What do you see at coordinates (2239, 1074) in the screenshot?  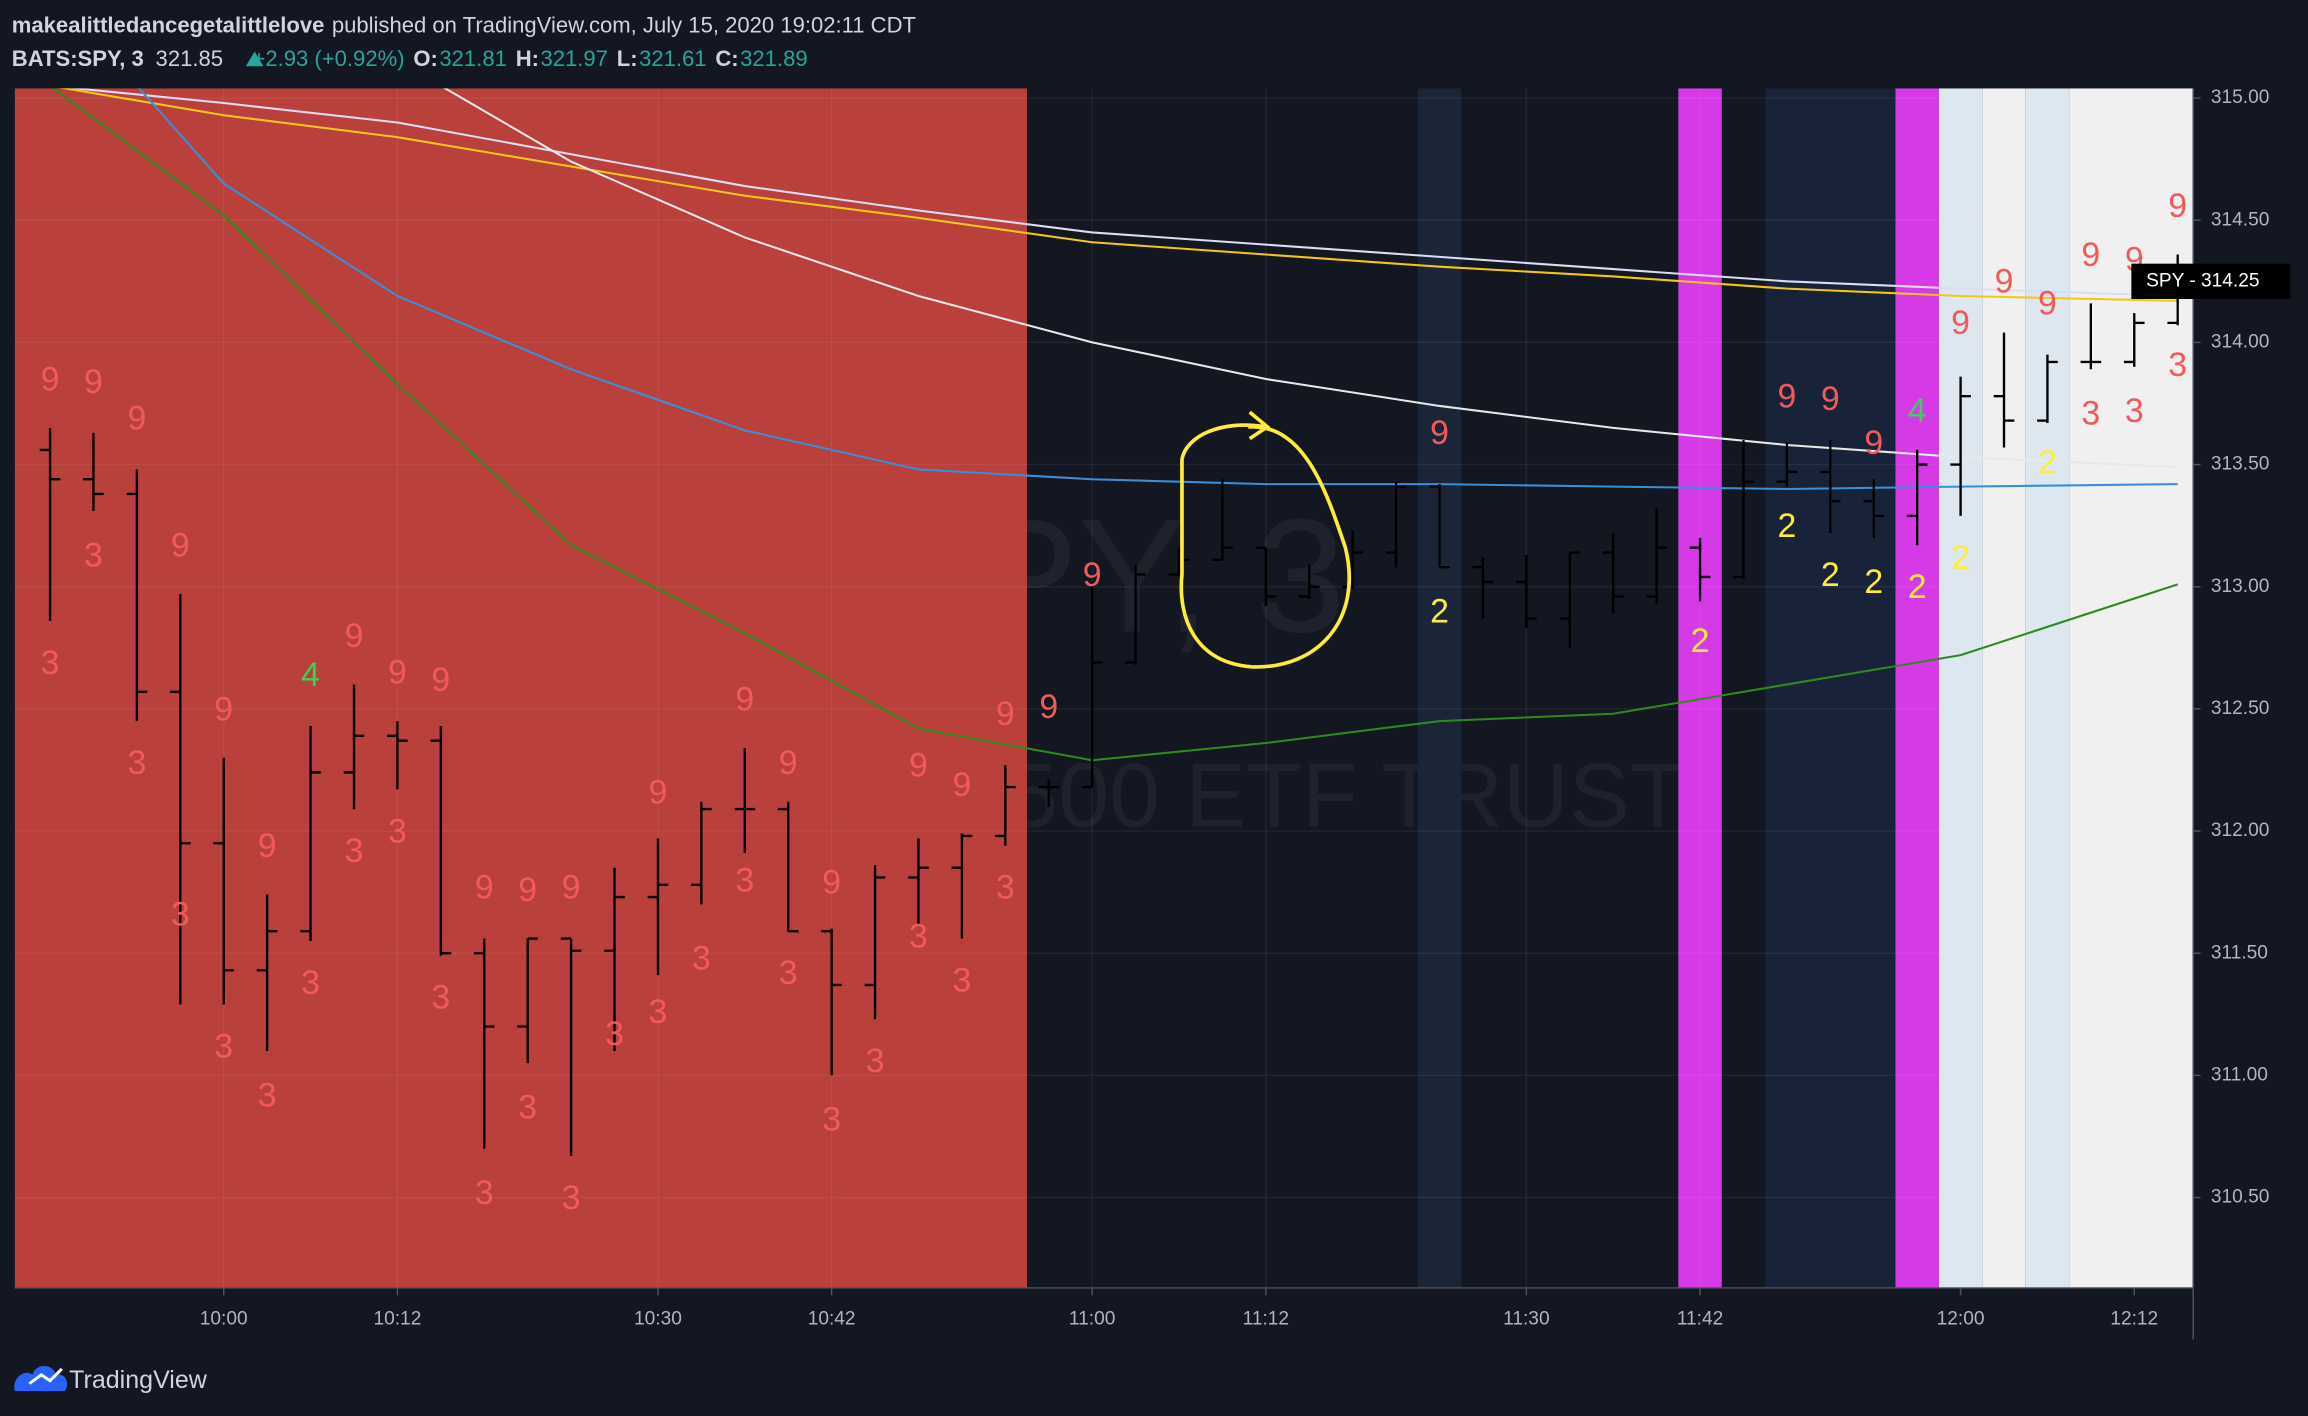 I see `y-tick-label: 311.00` at bounding box center [2239, 1074].